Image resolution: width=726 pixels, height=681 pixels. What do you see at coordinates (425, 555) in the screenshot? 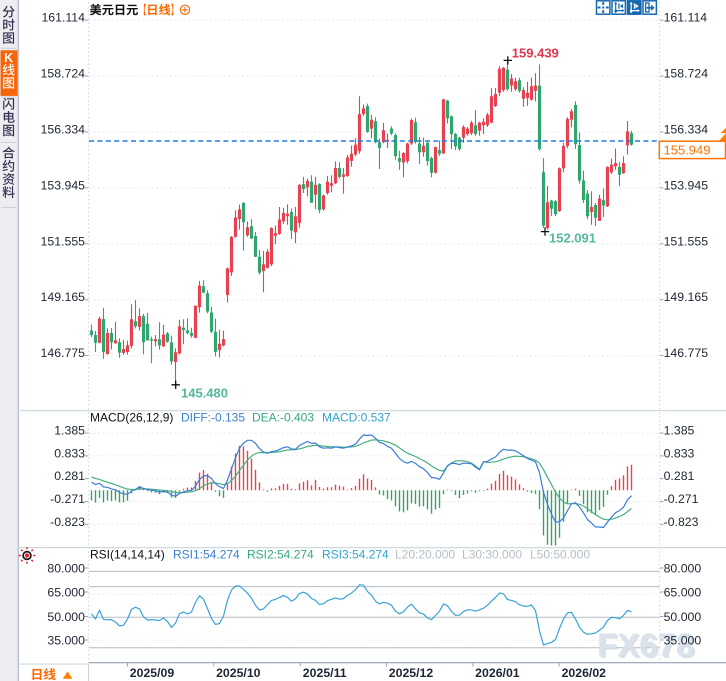
I see `svg-text: L20:20.000` at bounding box center [425, 555].